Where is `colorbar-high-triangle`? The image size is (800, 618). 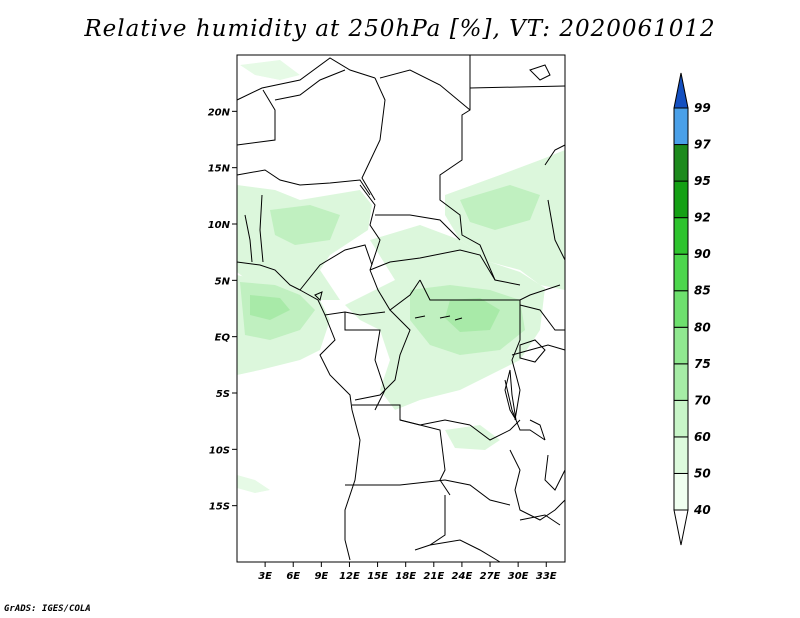 colorbar-high-triangle is located at coordinates (681, 90).